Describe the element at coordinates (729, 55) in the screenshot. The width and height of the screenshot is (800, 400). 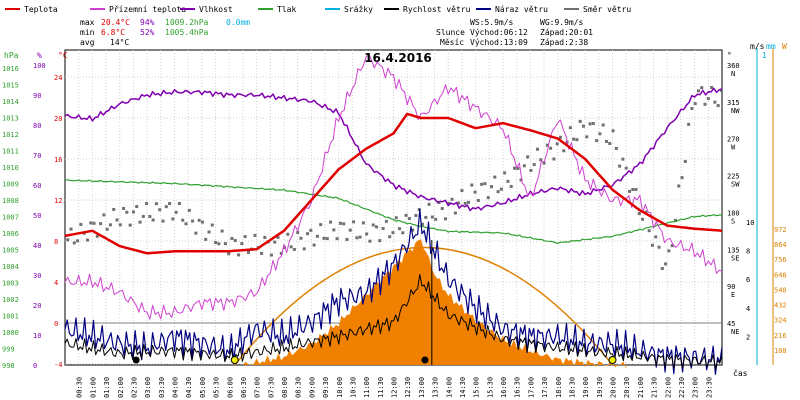
I see `axis-unit-deg: °` at that location.